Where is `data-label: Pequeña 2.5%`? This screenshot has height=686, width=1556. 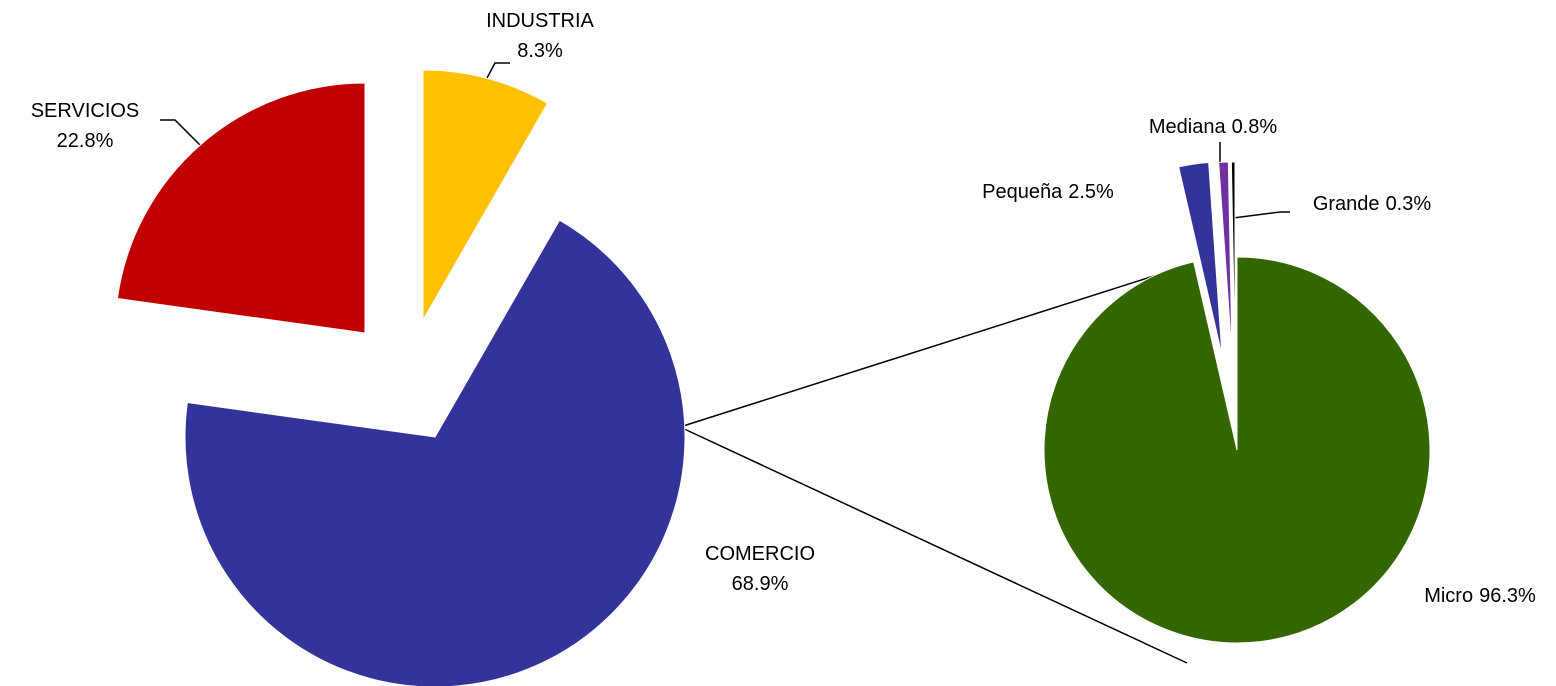
data-label: Pequeña 2.5% is located at coordinates (1048, 192).